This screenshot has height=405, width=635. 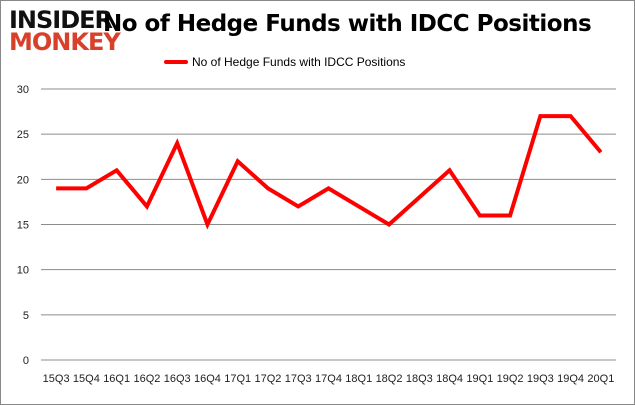 I want to click on y-tick-label: 30, so click(x=23, y=90).